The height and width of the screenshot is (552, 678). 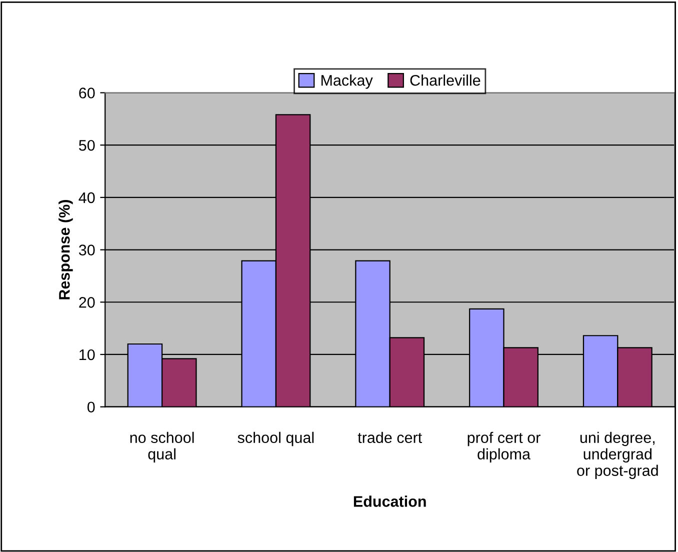 What do you see at coordinates (617, 455) in the screenshot?
I see `x-tick-label: uni degree, undergrad or post-grad` at bounding box center [617, 455].